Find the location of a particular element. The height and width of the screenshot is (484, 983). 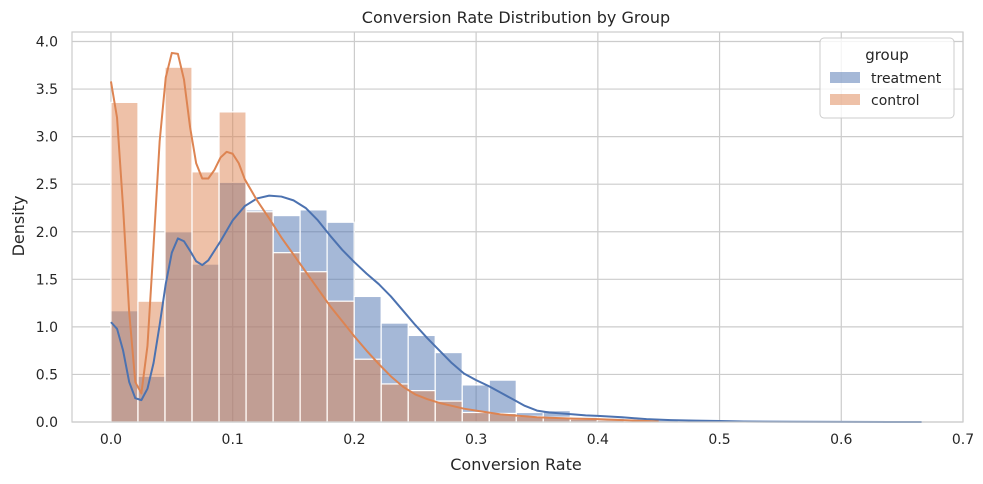

y-tick-label: 2.0 is located at coordinates (47, 233).